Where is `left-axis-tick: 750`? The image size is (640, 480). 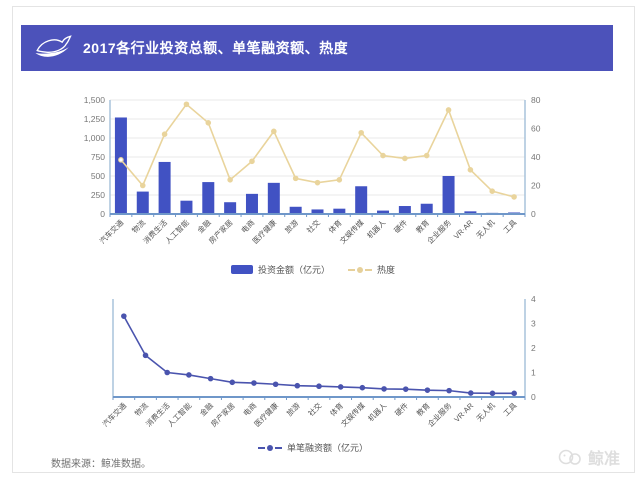 left-axis-tick: 750 is located at coordinates (98, 157).